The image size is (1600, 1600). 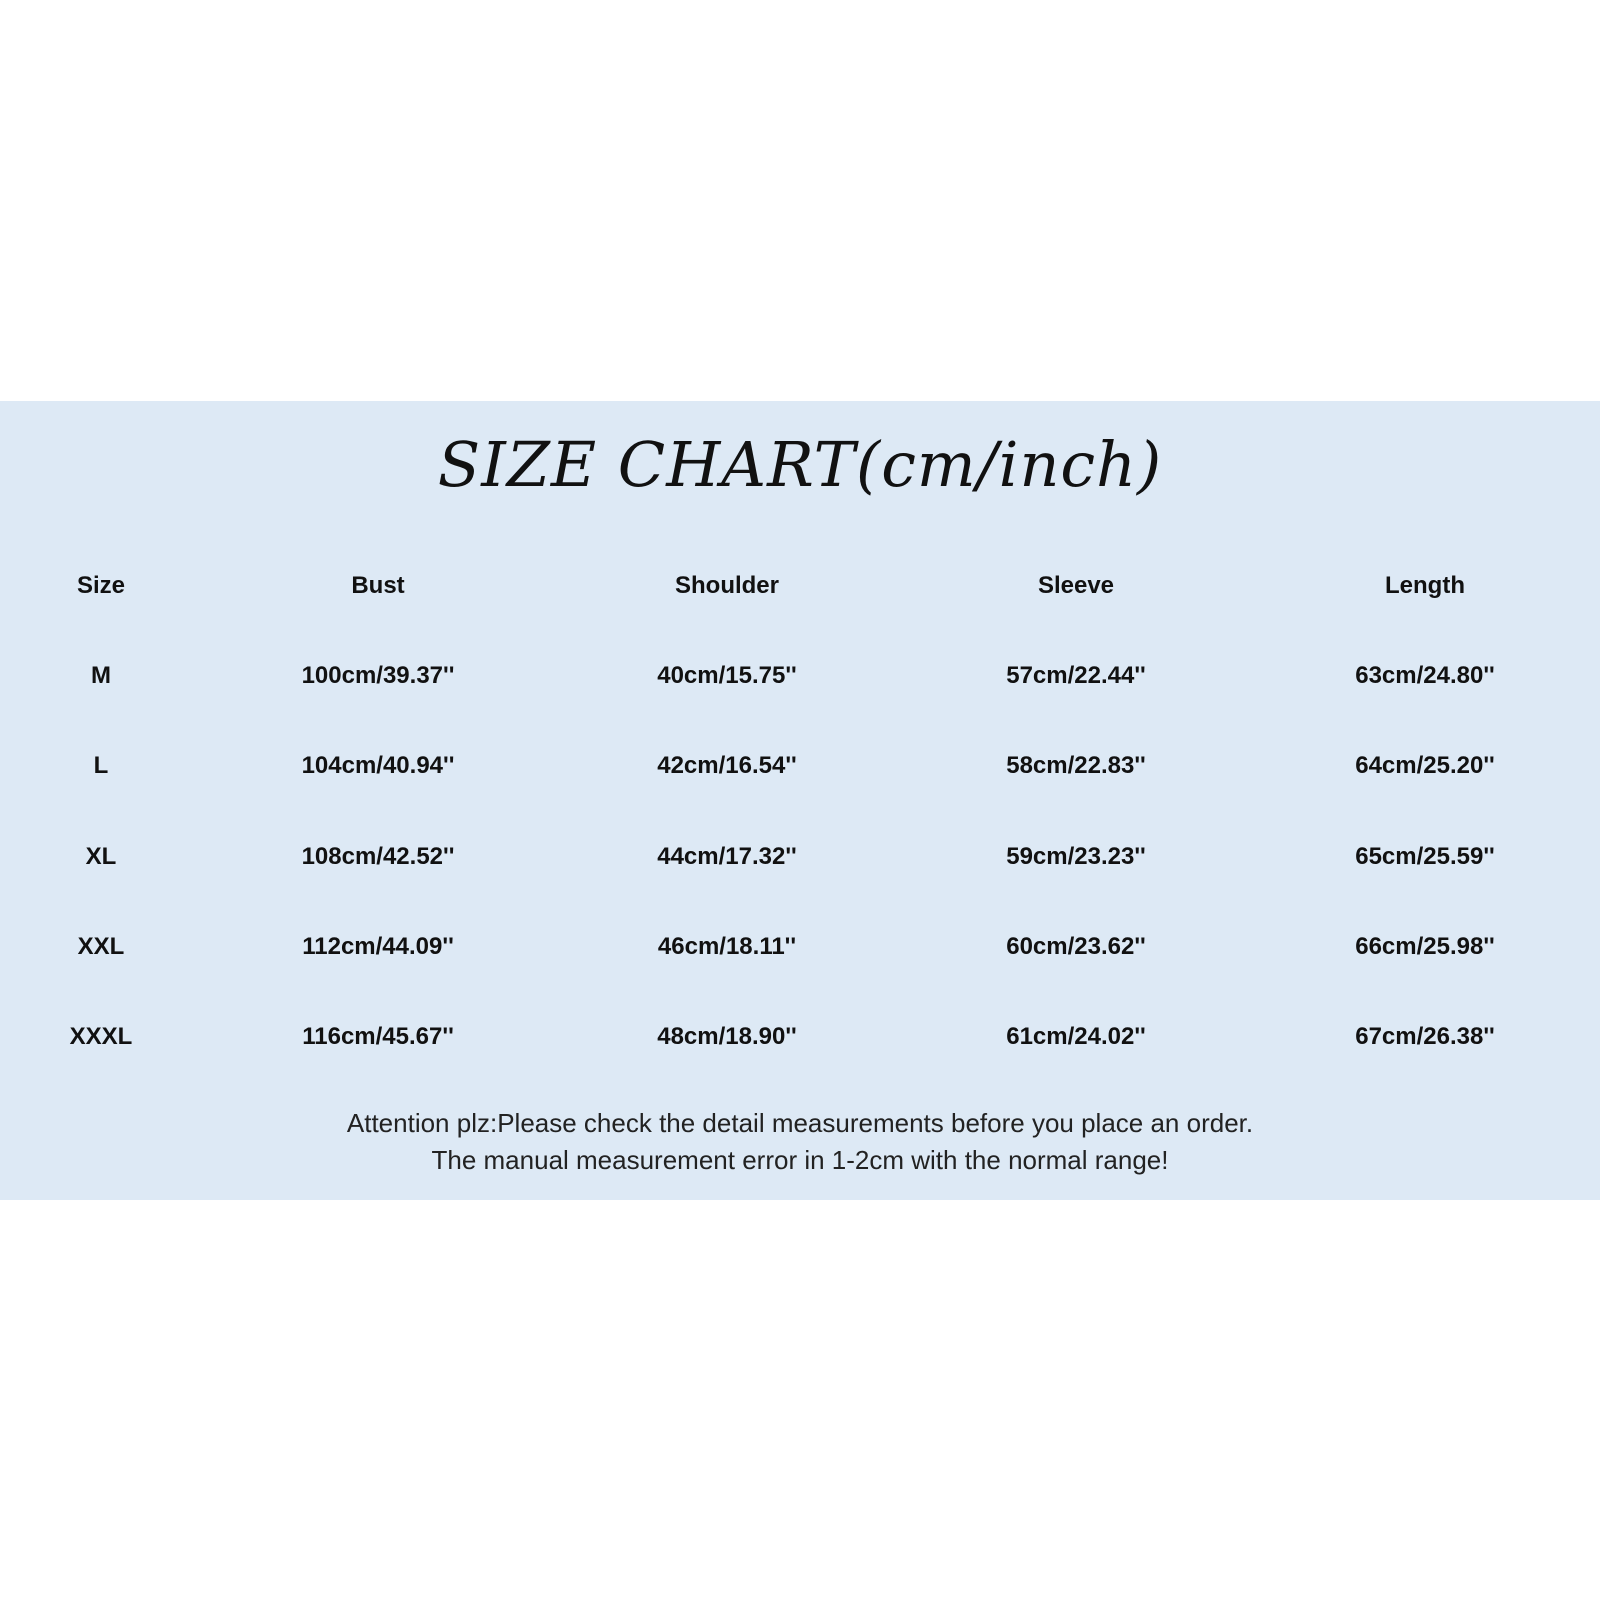 I want to click on column-header-bust: Bust, so click(x=378, y=585).